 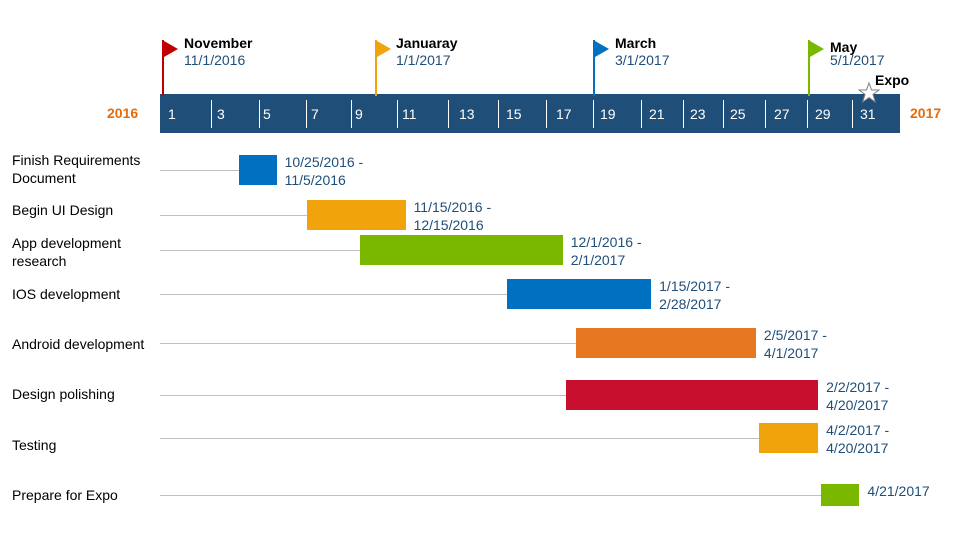 I want to click on timeline-tick-label: 25, so click(x=738, y=114).